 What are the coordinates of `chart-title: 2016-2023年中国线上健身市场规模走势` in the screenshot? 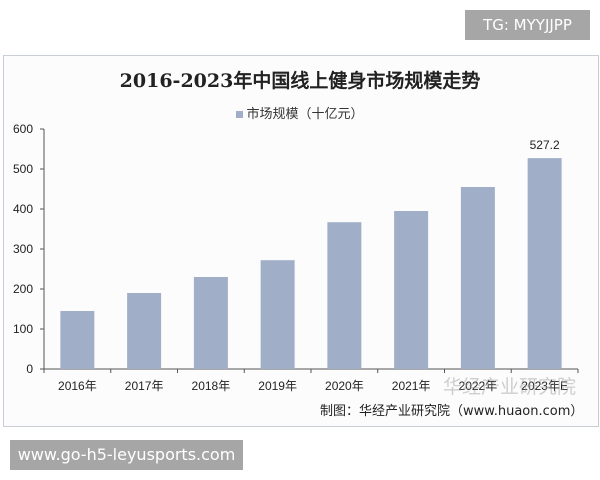 It's located at (300, 81).